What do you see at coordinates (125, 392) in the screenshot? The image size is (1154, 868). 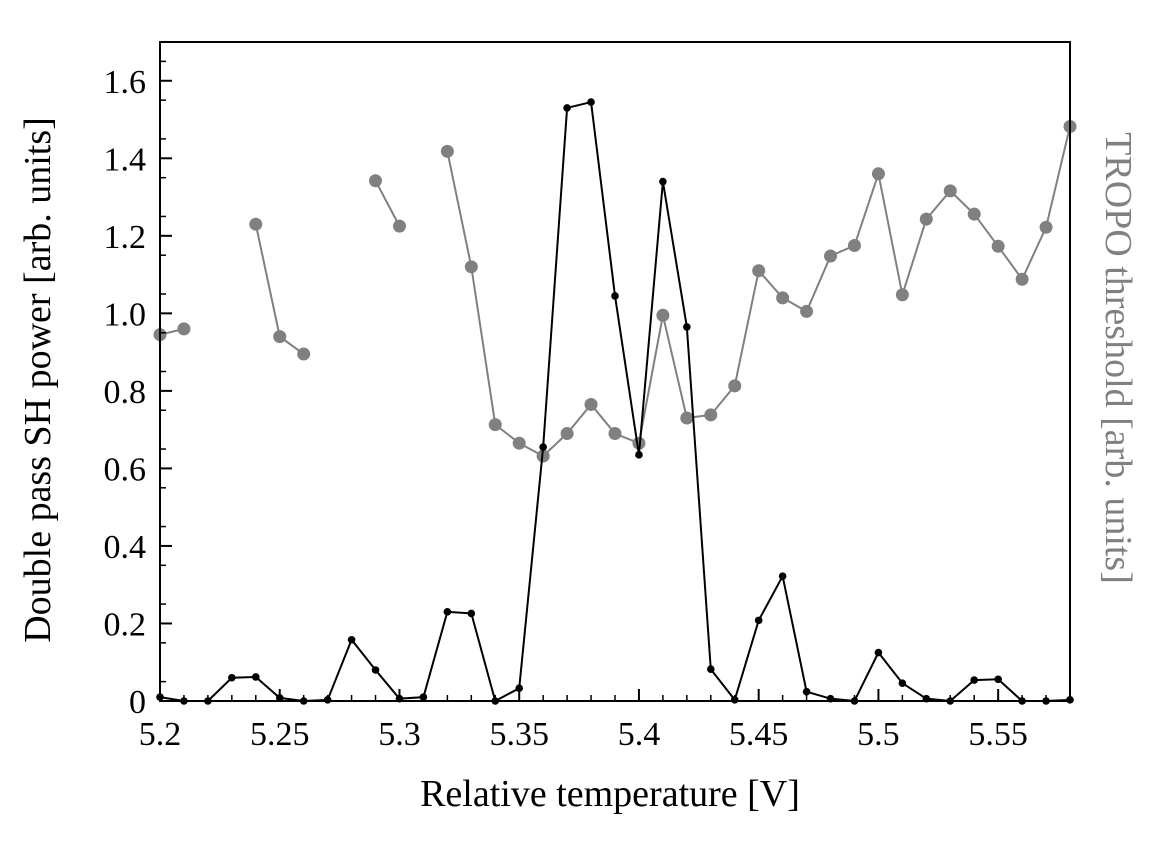 I see `y-tick-label: 0.8` at bounding box center [125, 392].